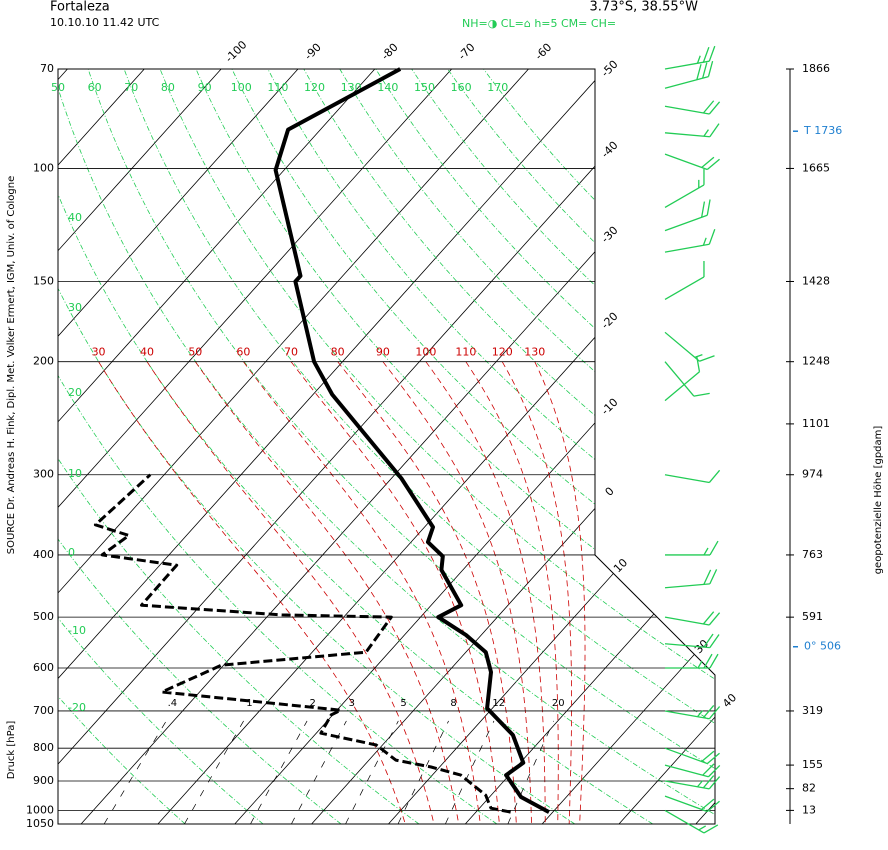  Describe the element at coordinates (131, 87) in the screenshot. I see `dry-adiabat-label: 70` at that location.